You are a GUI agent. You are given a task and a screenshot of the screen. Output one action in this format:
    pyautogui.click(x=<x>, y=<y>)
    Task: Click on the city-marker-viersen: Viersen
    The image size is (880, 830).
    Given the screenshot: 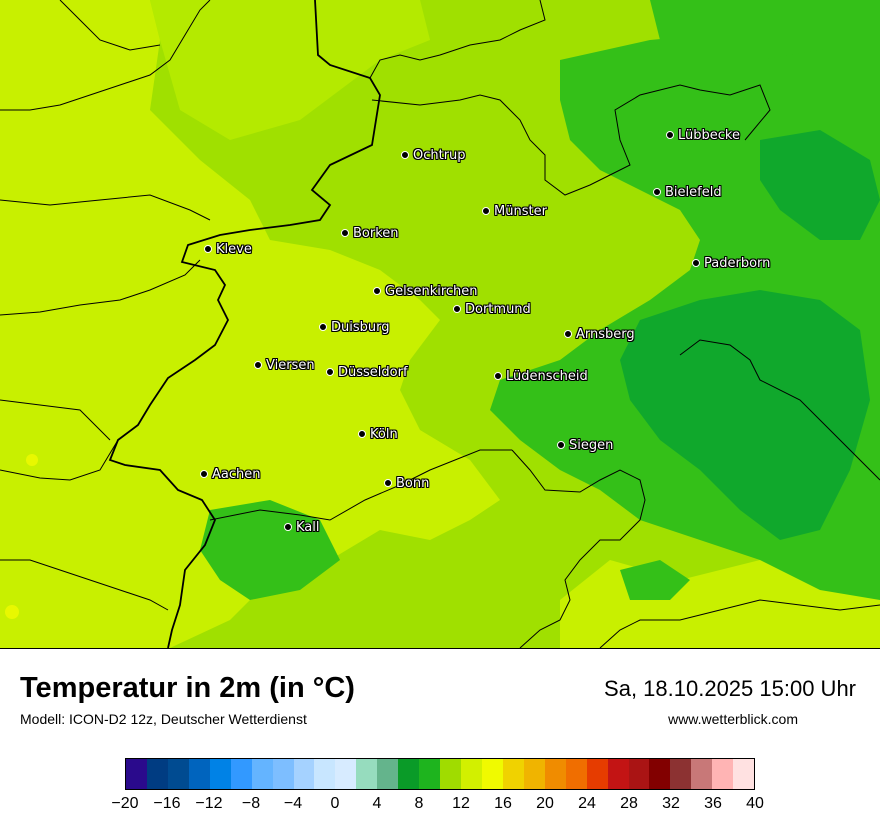 What is the action you would take?
    pyautogui.click(x=284, y=365)
    